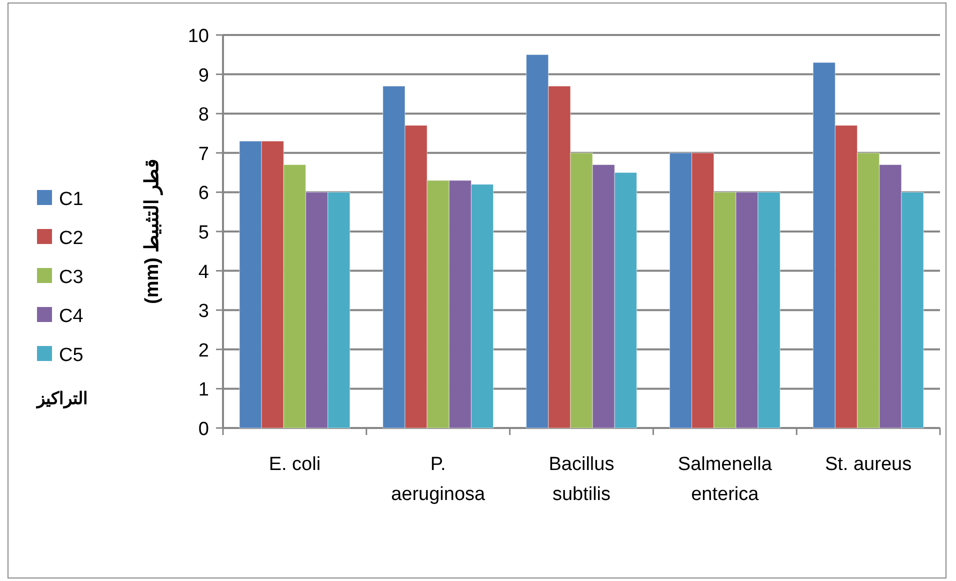  What do you see at coordinates (203, 390) in the screenshot?
I see `y-tick-label: 1` at bounding box center [203, 390].